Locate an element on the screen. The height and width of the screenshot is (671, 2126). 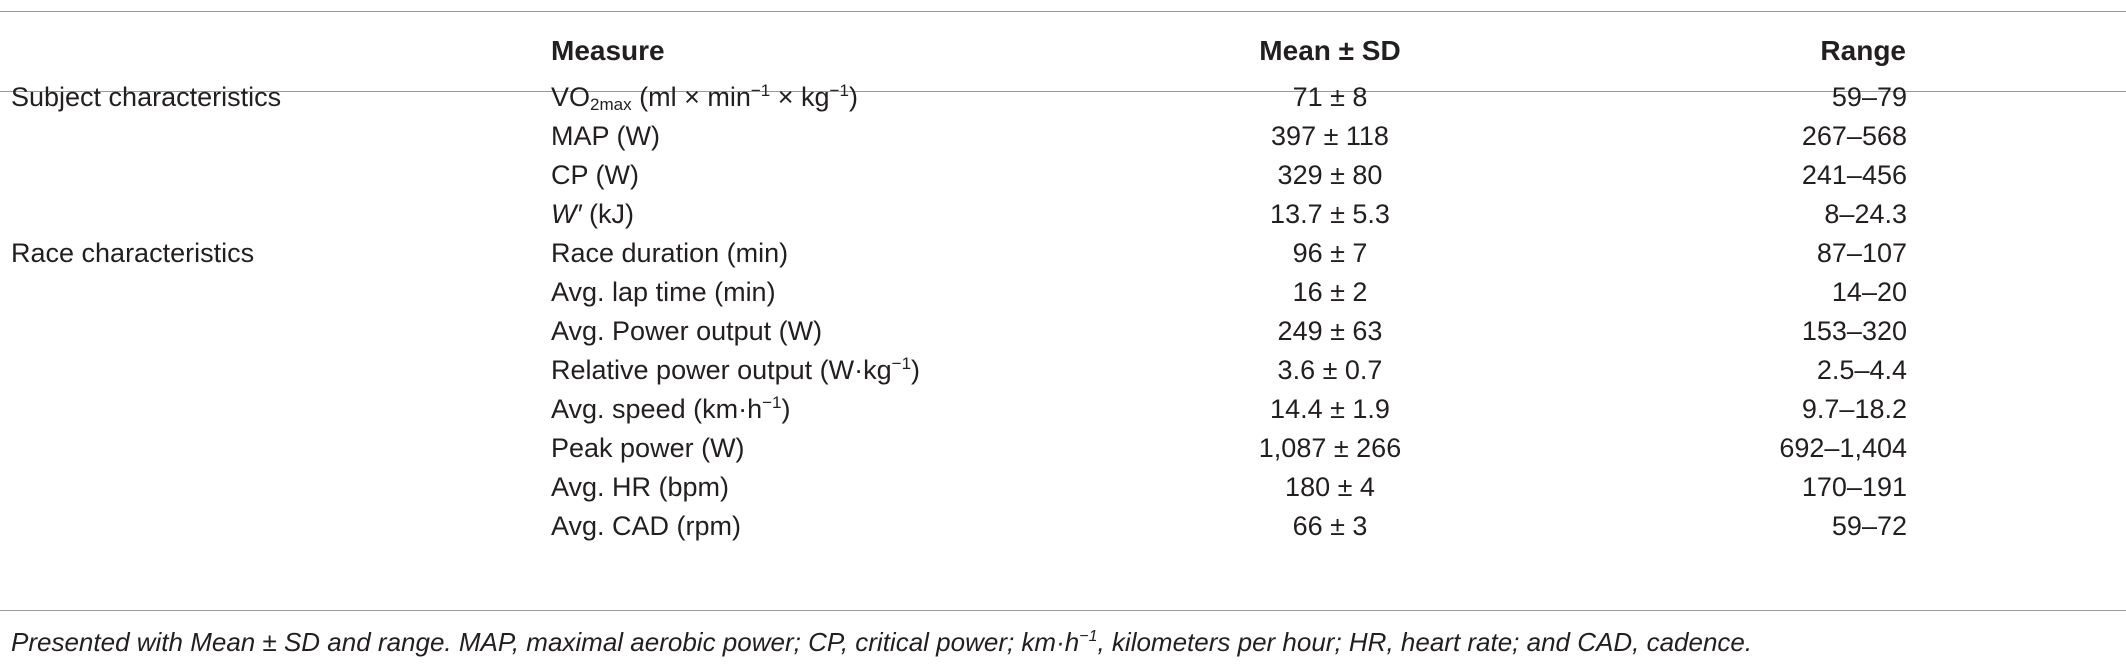
row-measure: W′ (kJ) is located at coordinates (593, 214).